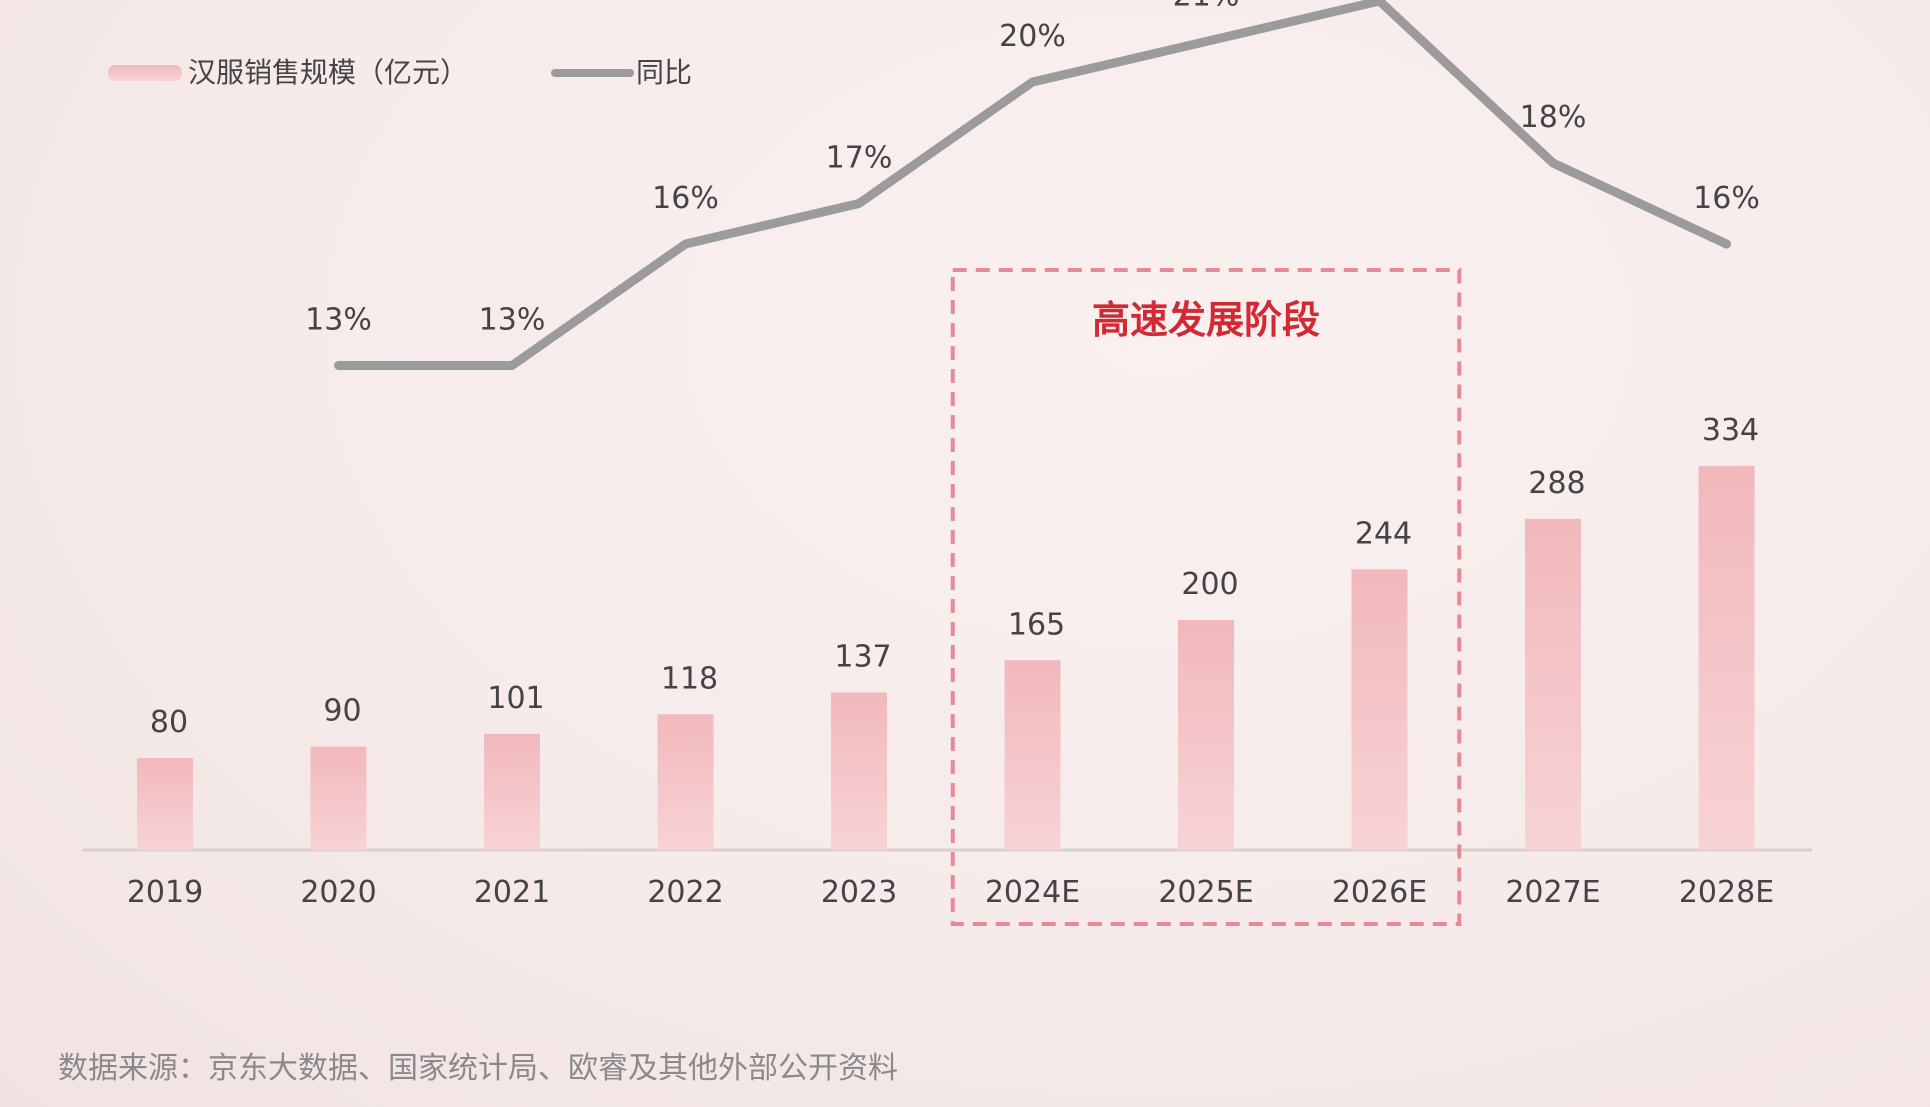 The image size is (1930, 1107). What do you see at coordinates (1552, 892) in the screenshot?
I see `x-tick-label: 2027E` at bounding box center [1552, 892].